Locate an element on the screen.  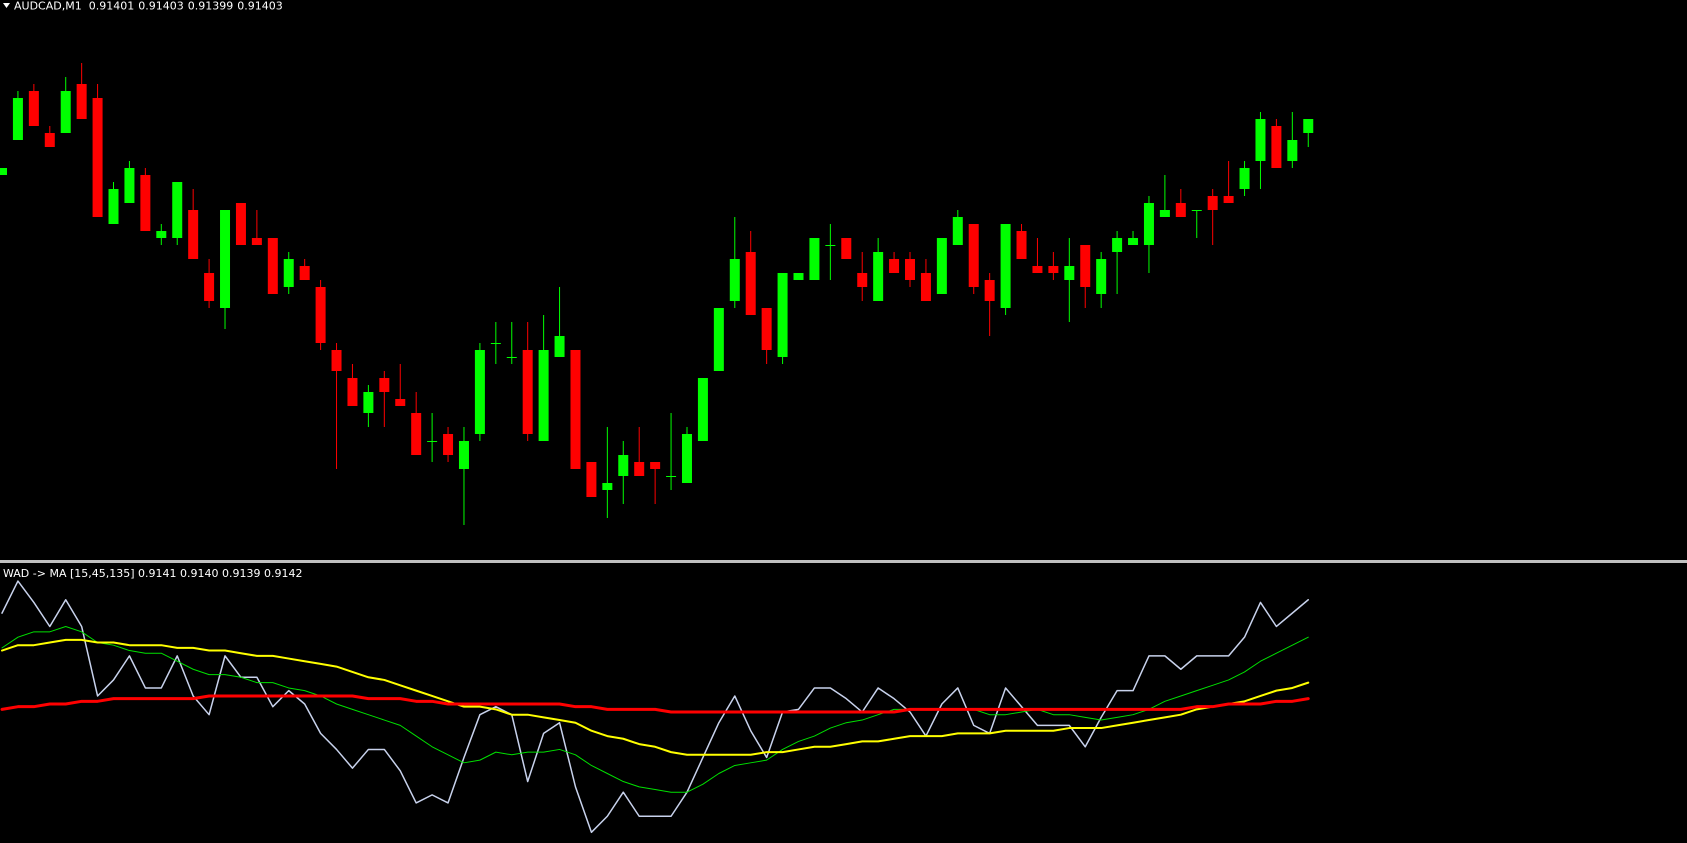
open-value: 0.91401 is located at coordinates (112, 6).